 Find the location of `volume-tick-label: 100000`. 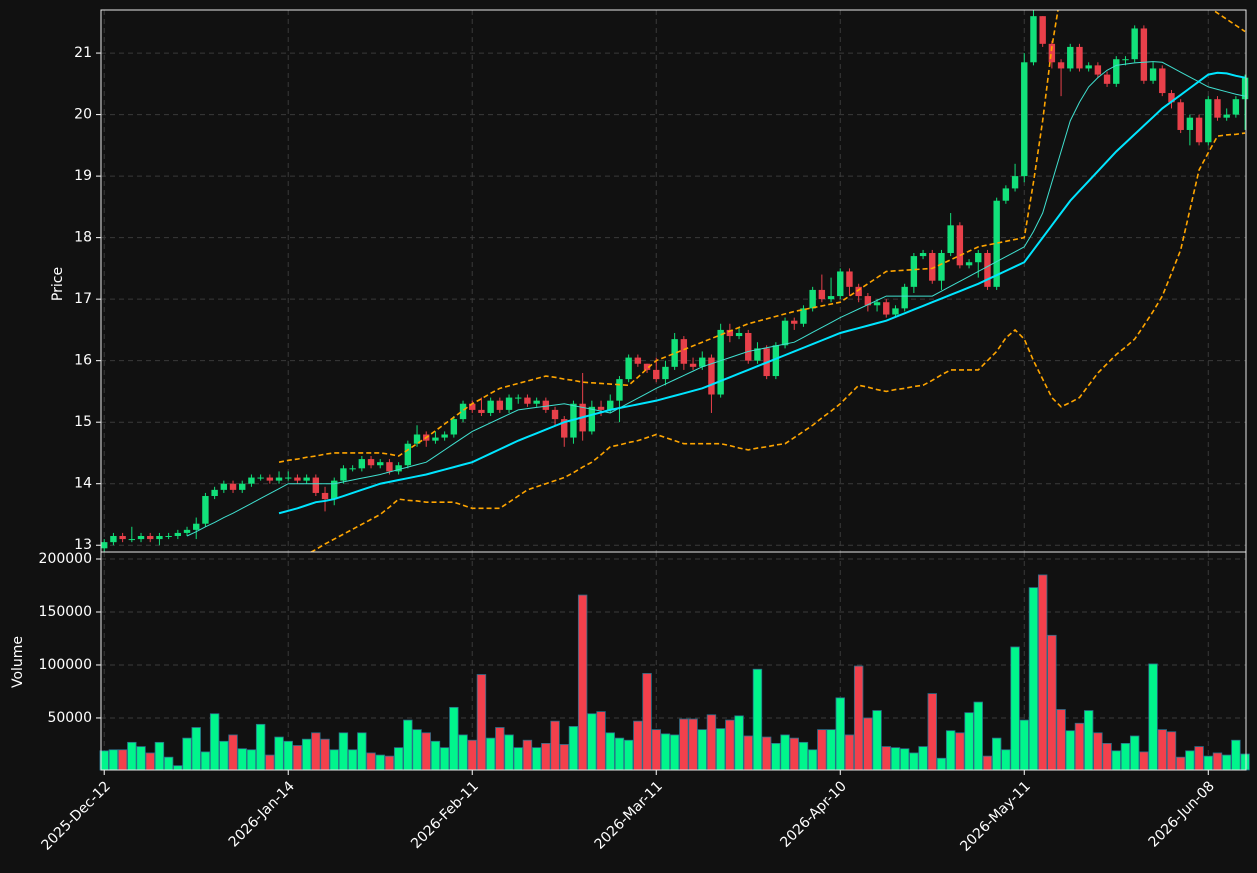

volume-tick-label: 100000 is located at coordinates (65, 665).